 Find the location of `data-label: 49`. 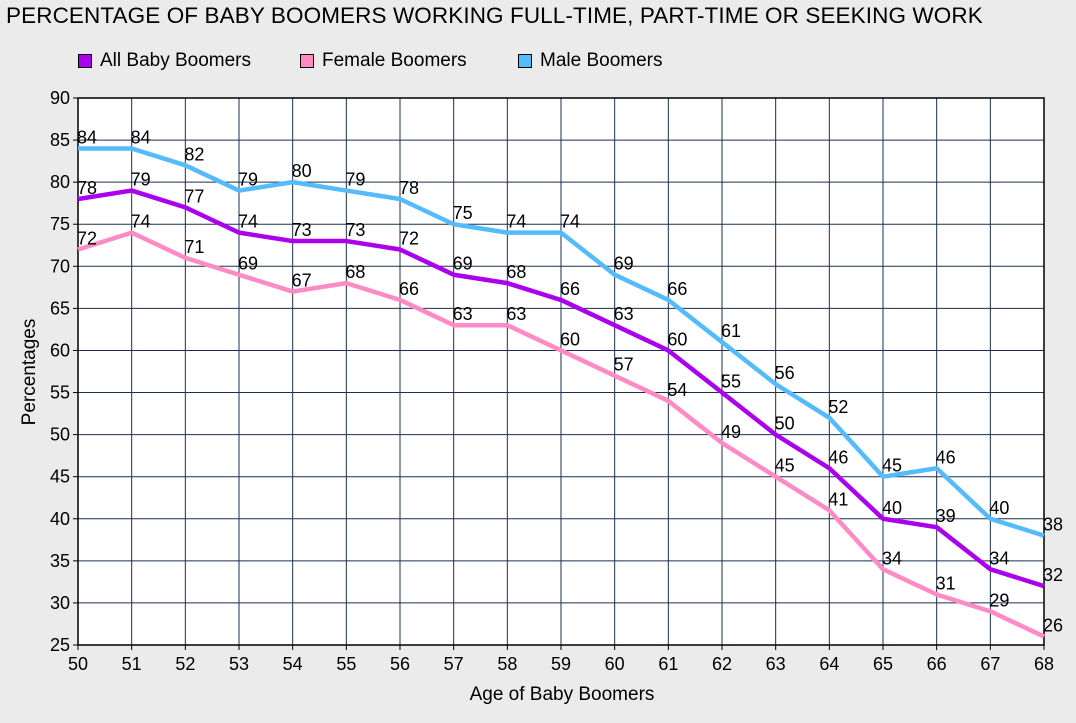

data-label: 49 is located at coordinates (731, 432).